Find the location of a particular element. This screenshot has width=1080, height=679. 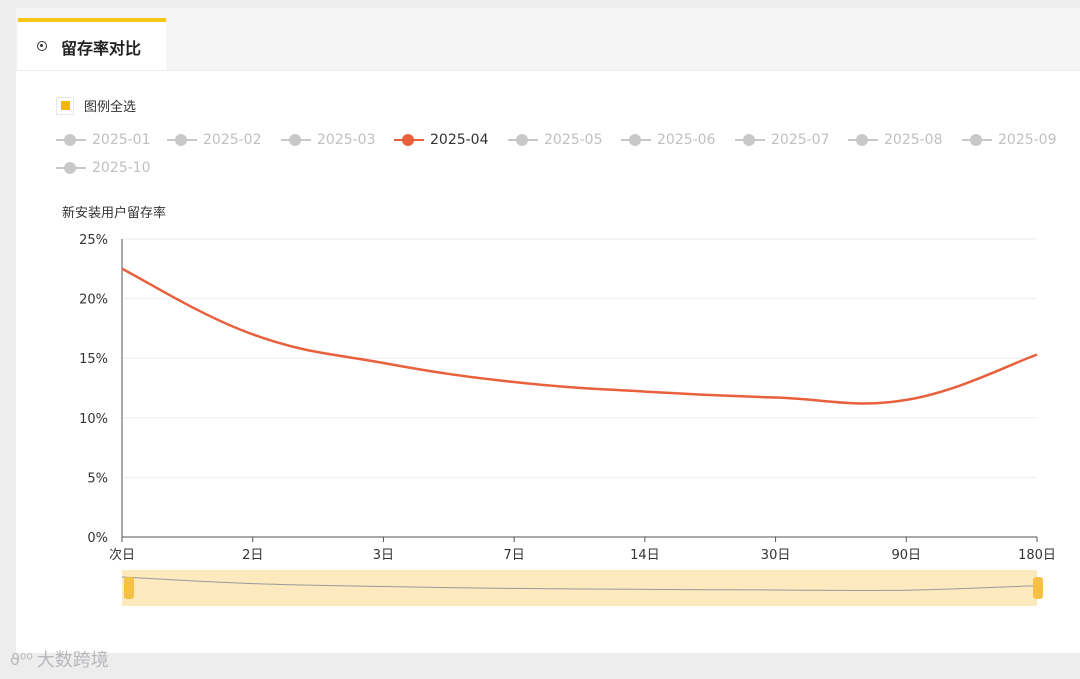

legend-item-label: 2025-02 is located at coordinates (232, 140).